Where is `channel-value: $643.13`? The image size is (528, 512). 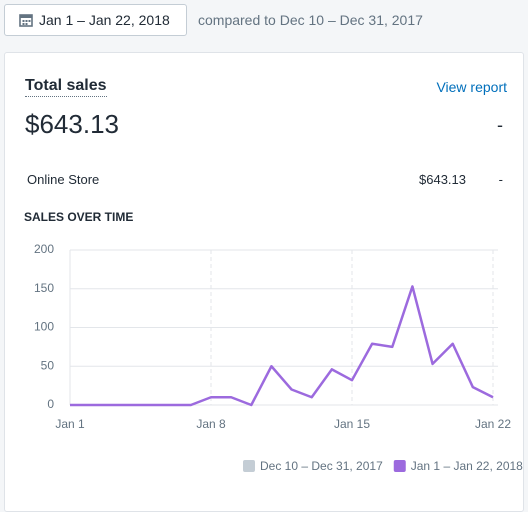
channel-value: $643.13 is located at coordinates (442, 179).